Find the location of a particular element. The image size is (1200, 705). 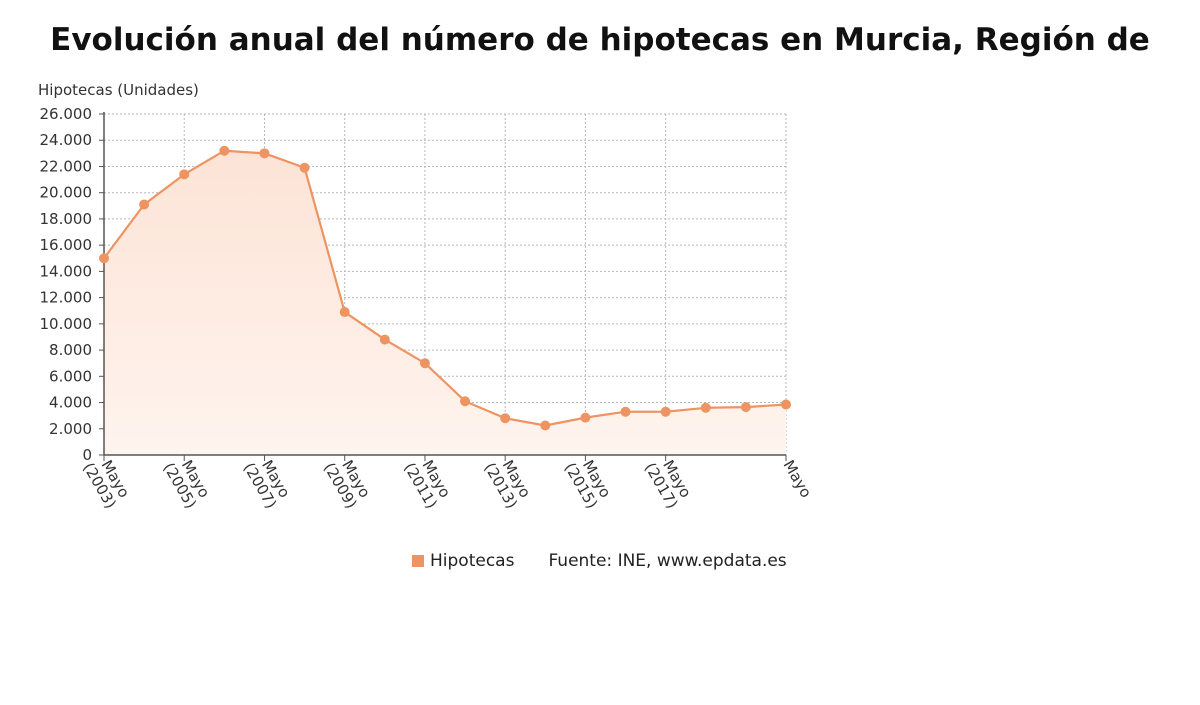

y-tick-label: 22.000 is located at coordinates (66, 166).